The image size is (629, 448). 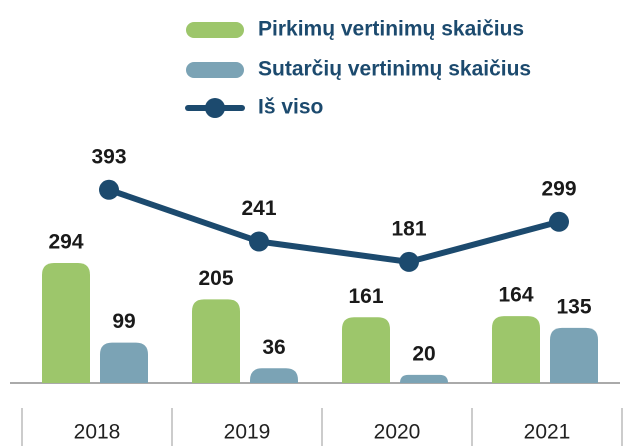 What do you see at coordinates (123, 321) in the screenshot?
I see `data-label: 99` at bounding box center [123, 321].